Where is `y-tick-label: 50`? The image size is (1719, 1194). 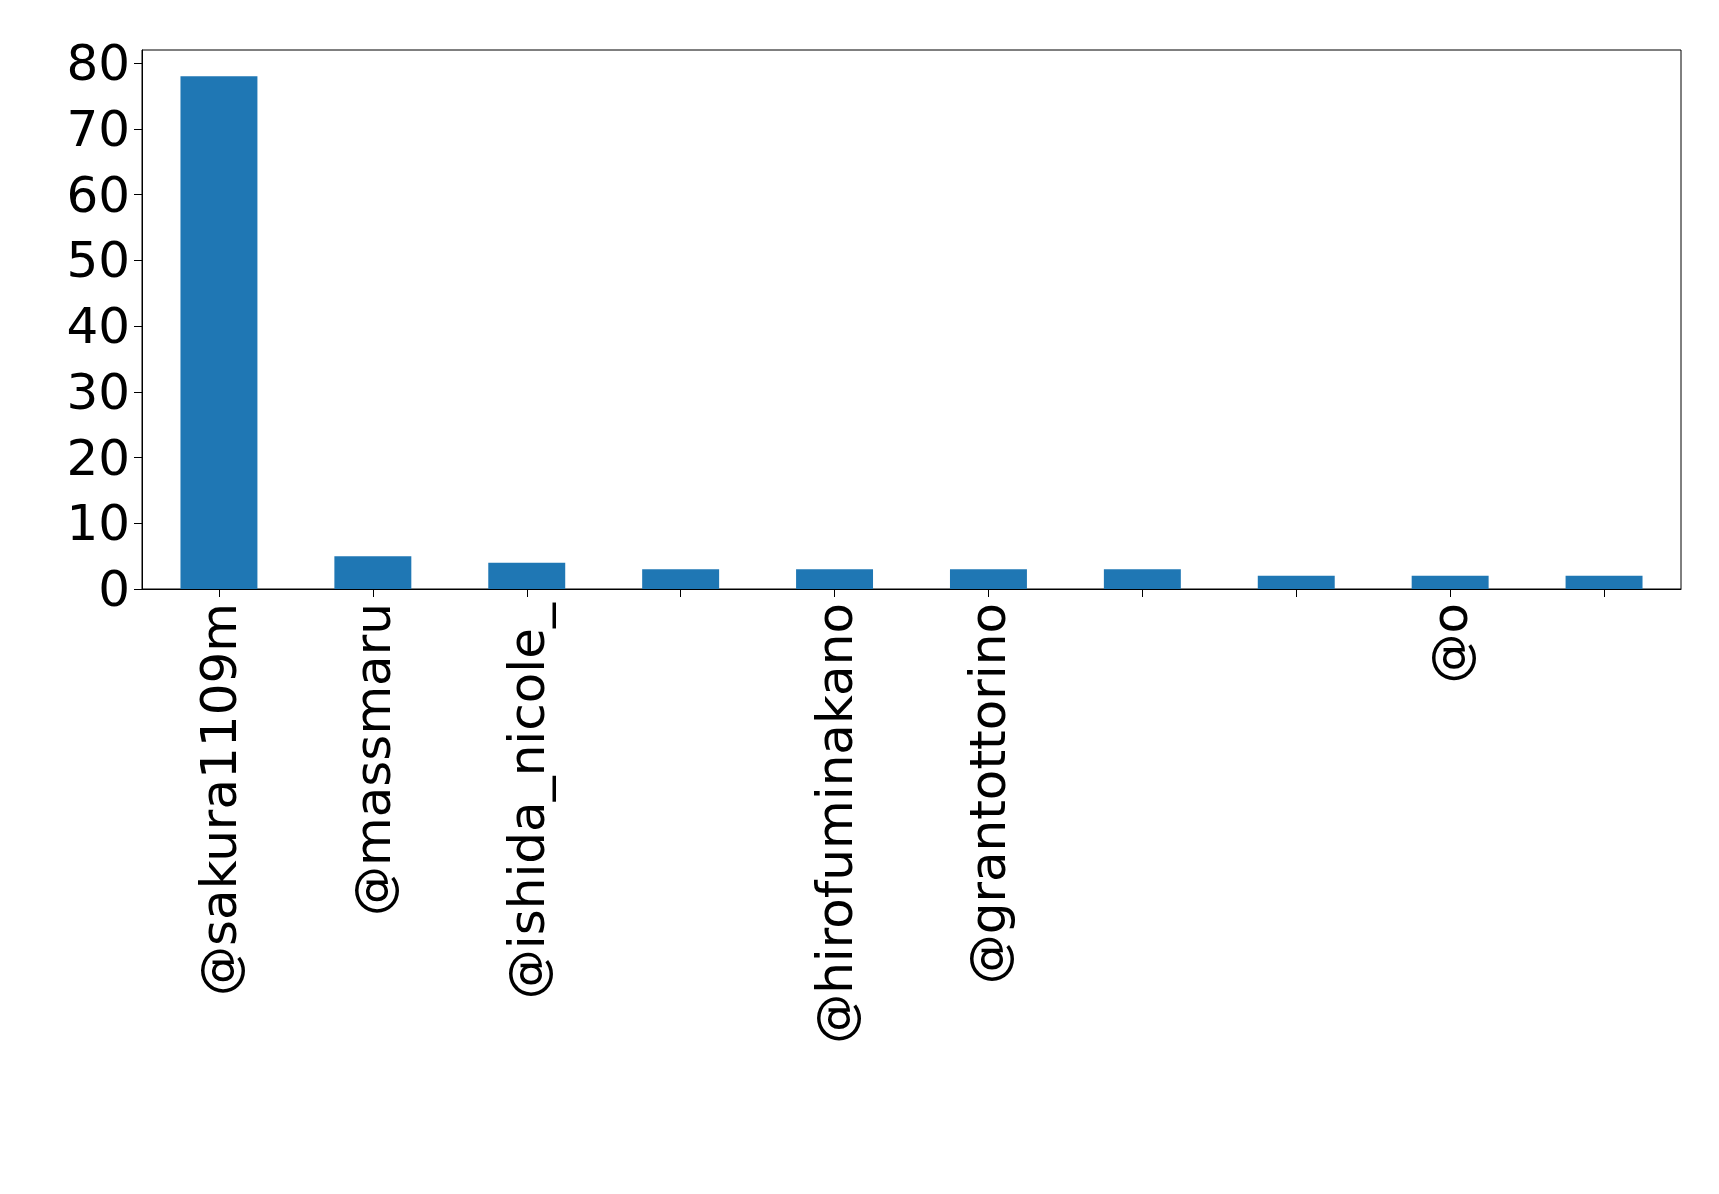 y-tick-label: 50 is located at coordinates (98, 260).